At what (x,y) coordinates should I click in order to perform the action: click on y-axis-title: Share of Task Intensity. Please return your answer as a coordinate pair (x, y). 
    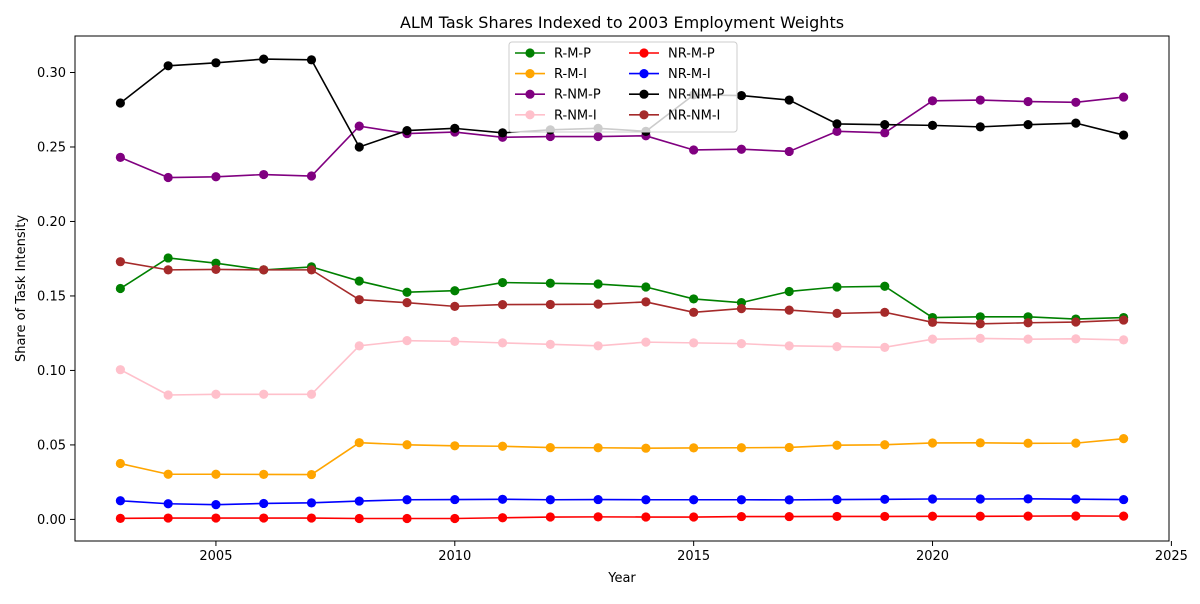
    Looking at the image, I should click on (21, 288).